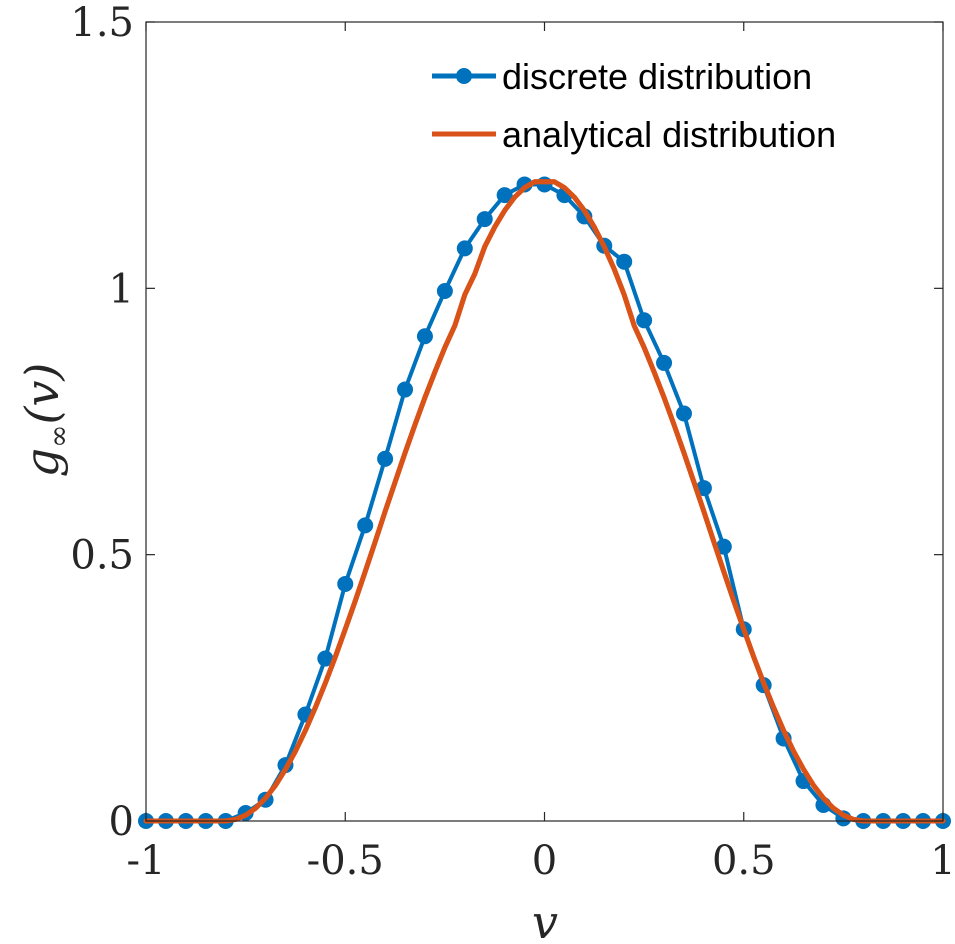 This screenshot has width=955, height=944. I want to click on svg-text: g∞(v), so click(45, 420).